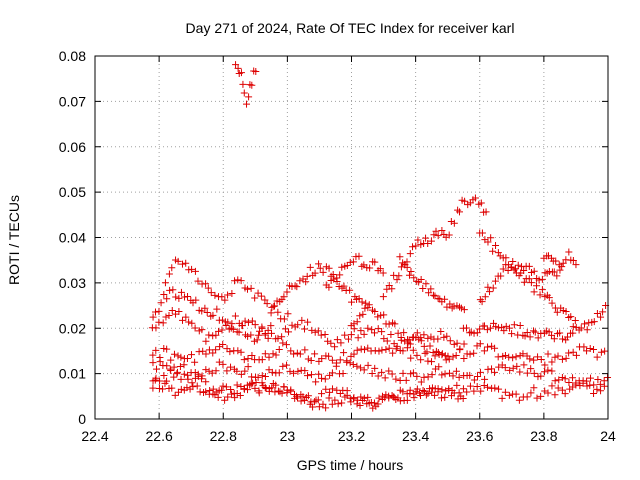 The height and width of the screenshot is (480, 640). What do you see at coordinates (479, 436) in the screenshot?
I see `x-tick-label: 23.6` at bounding box center [479, 436].